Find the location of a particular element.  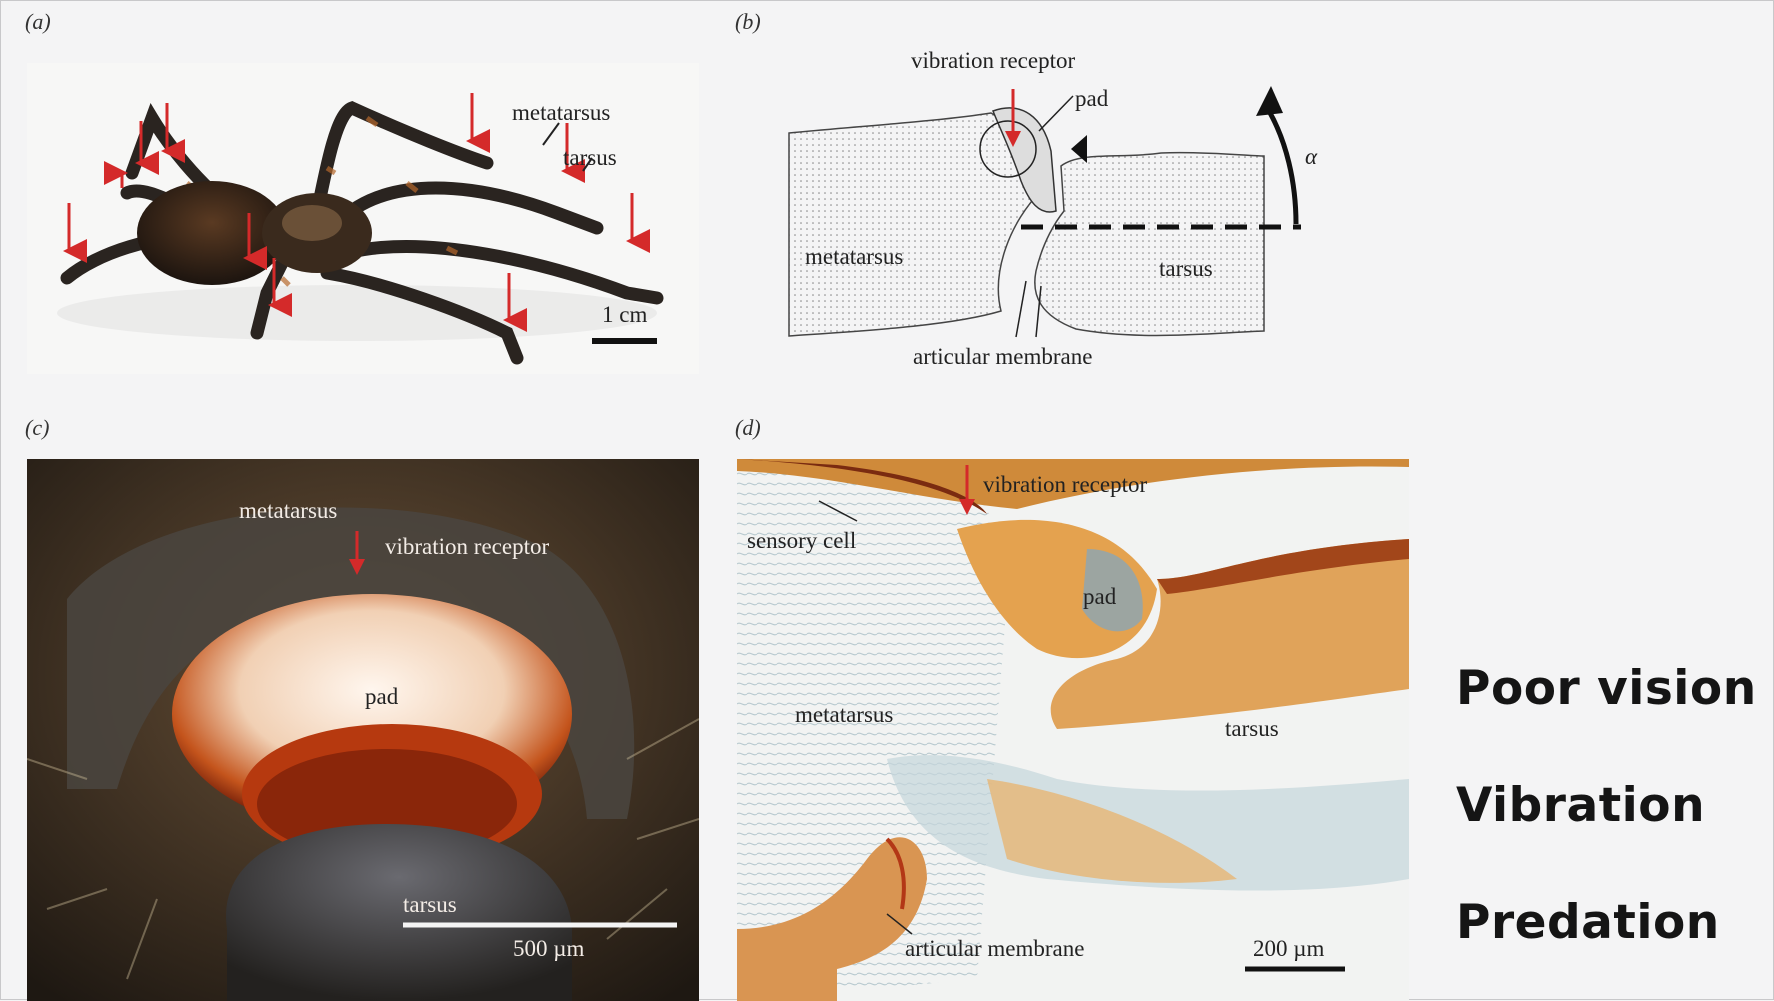

scale-label-c: 500 µm is located at coordinates (549, 948).